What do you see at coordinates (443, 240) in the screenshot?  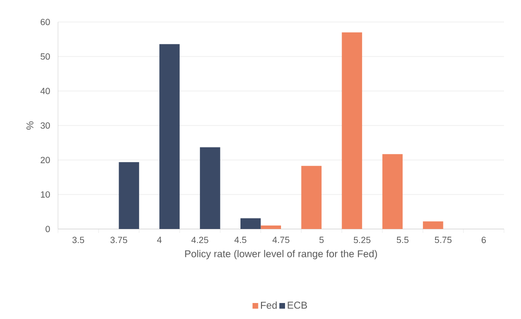 I see `x-tick-label: 5.75` at bounding box center [443, 240].